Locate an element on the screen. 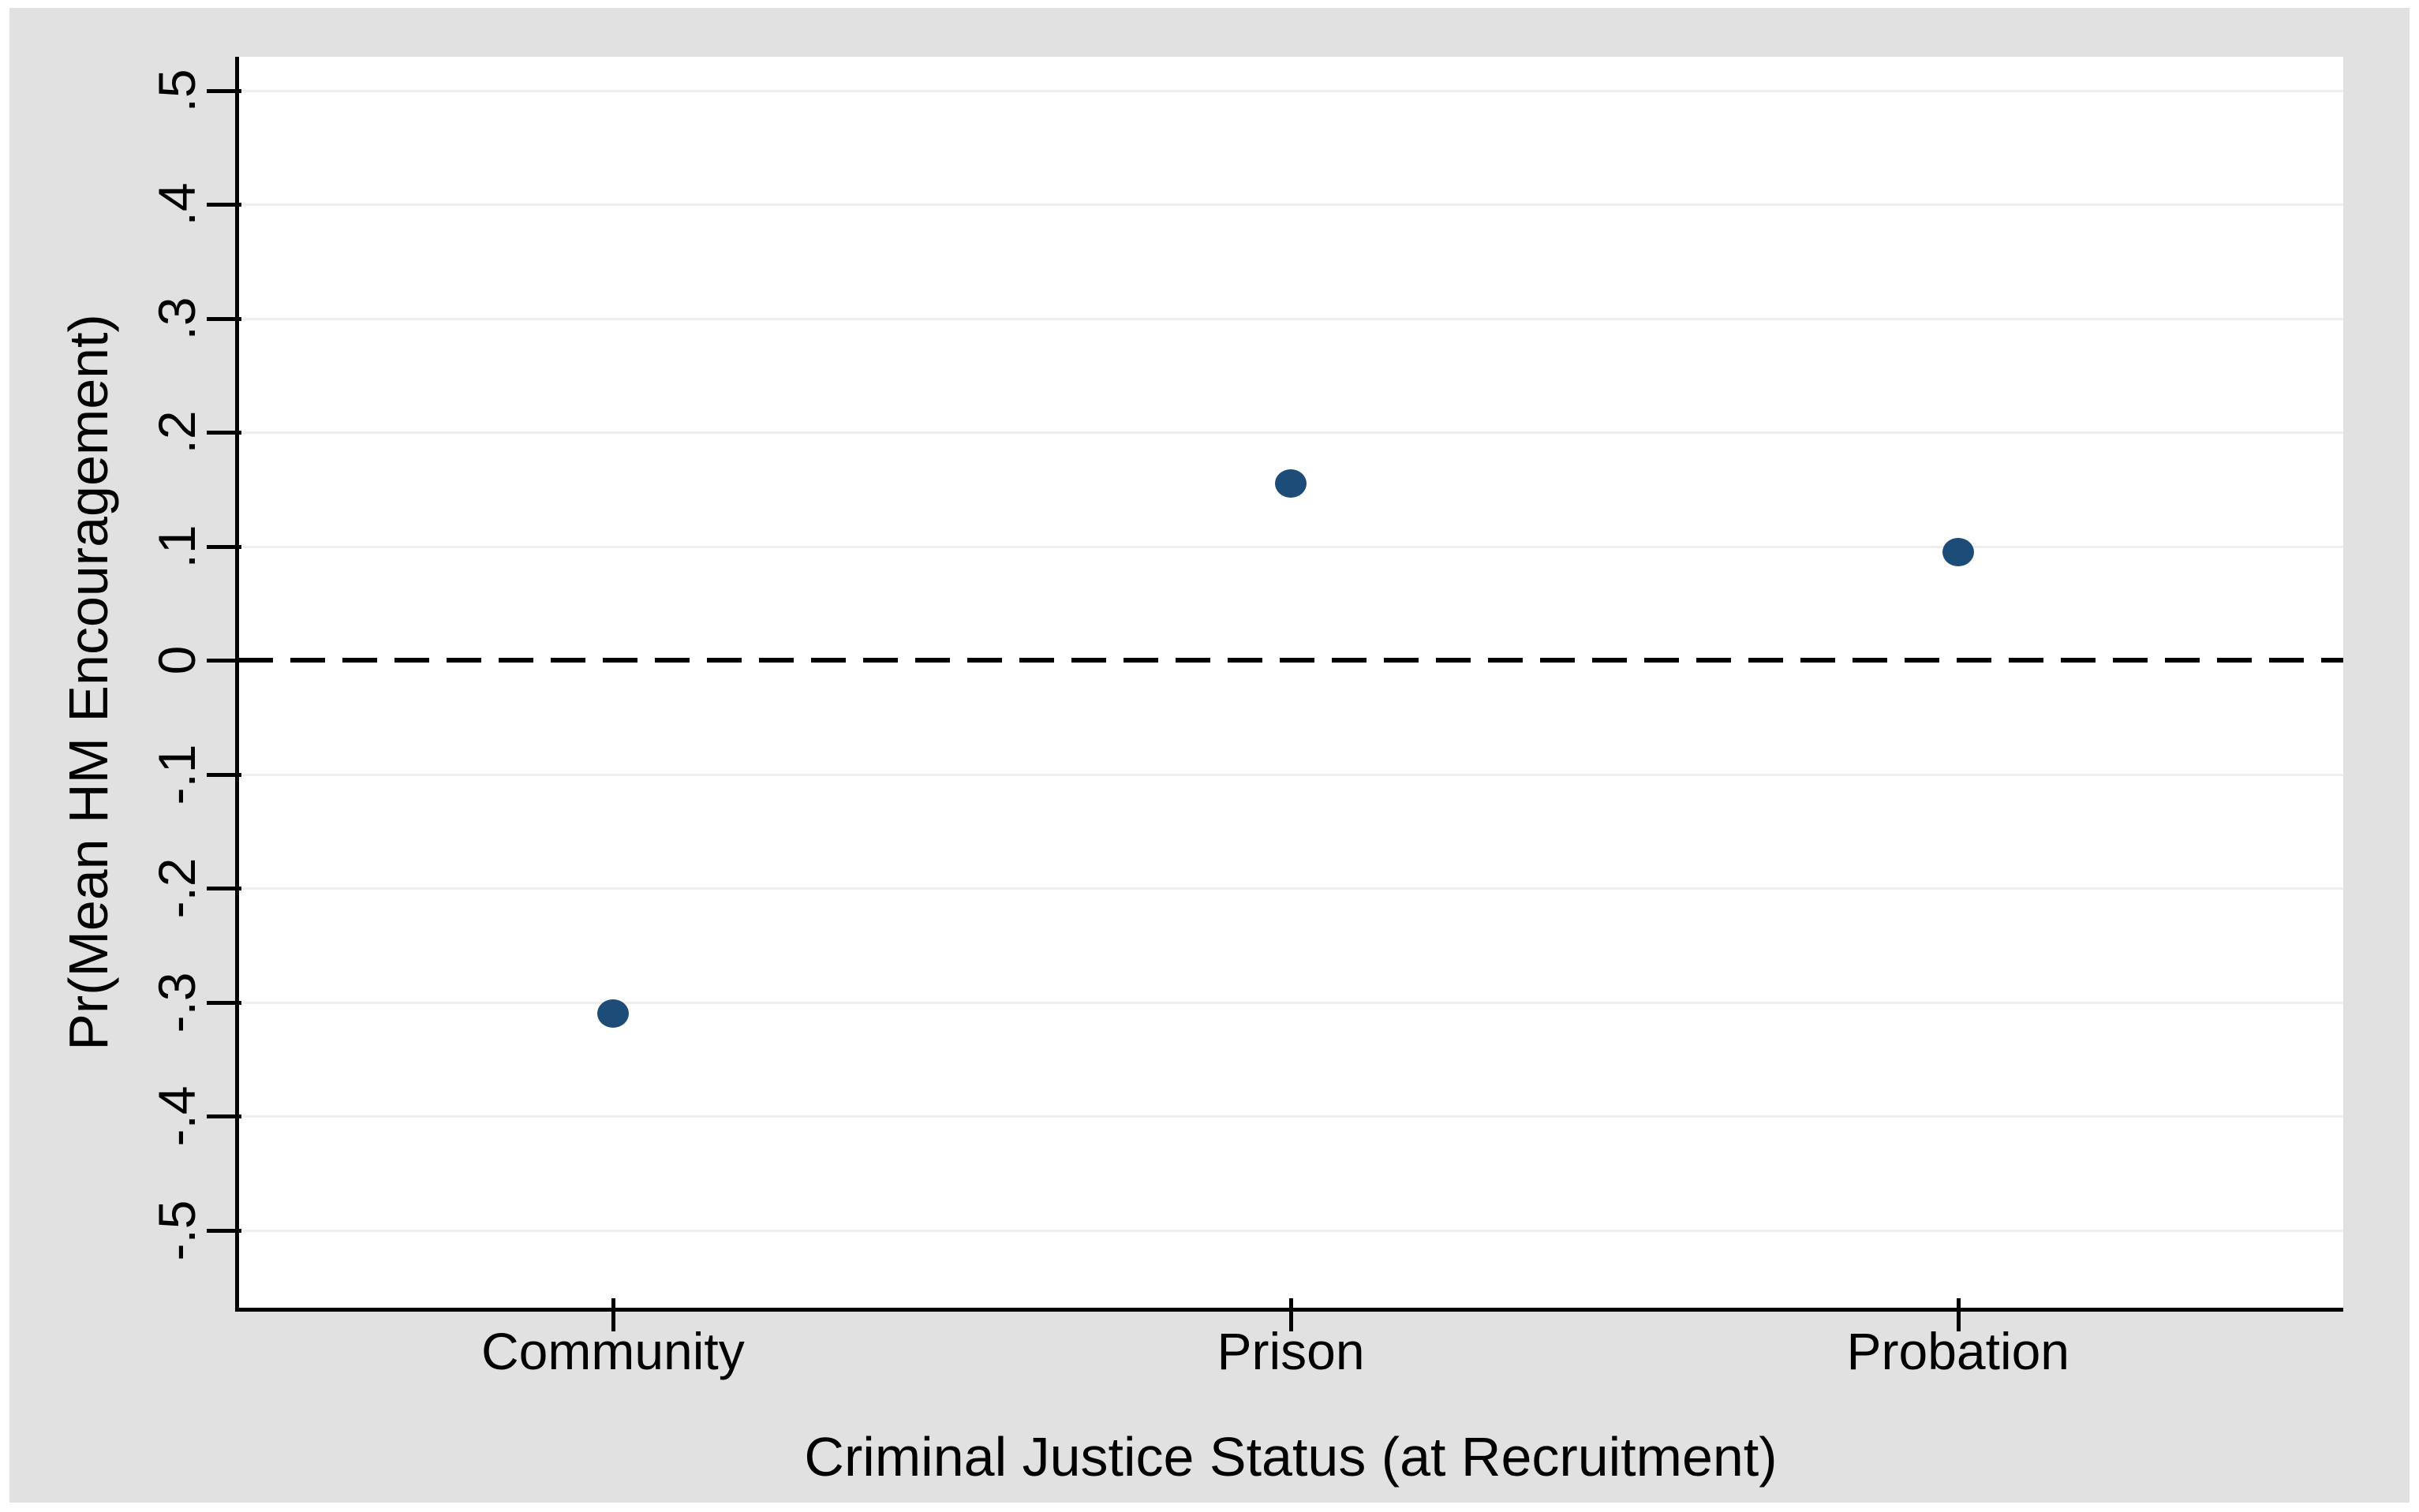 The width and height of the screenshot is (2419, 1512). x-axis-title: Criminal Justice Status (at Recruitment) is located at coordinates (1291, 1457).